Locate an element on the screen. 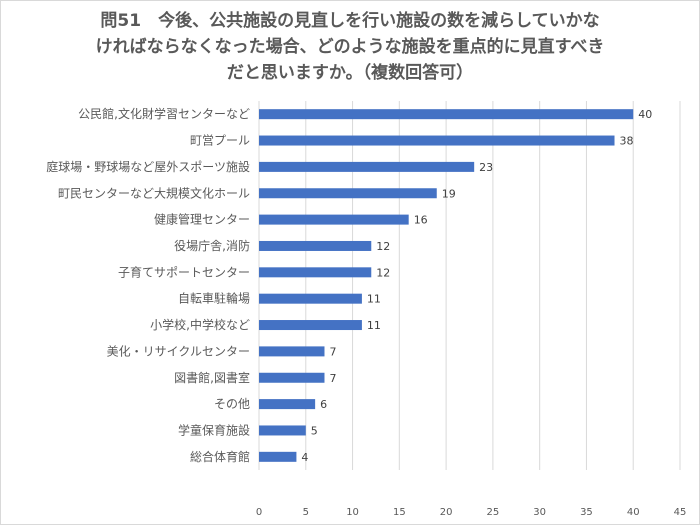  x-tick-label-5: 5 is located at coordinates (306, 512).